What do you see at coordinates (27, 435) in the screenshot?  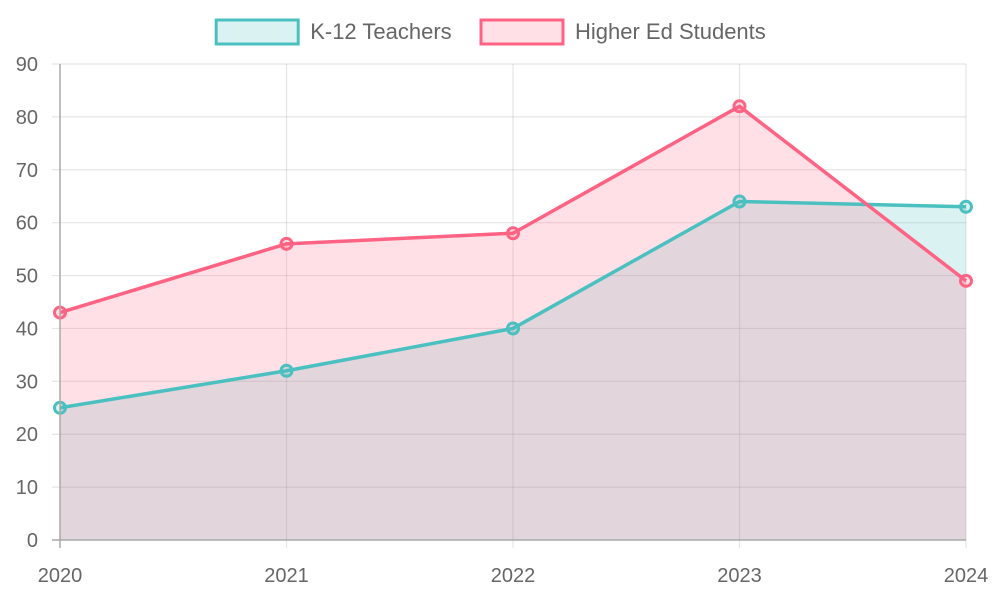 I see `y-tick-label: 20` at bounding box center [27, 435].